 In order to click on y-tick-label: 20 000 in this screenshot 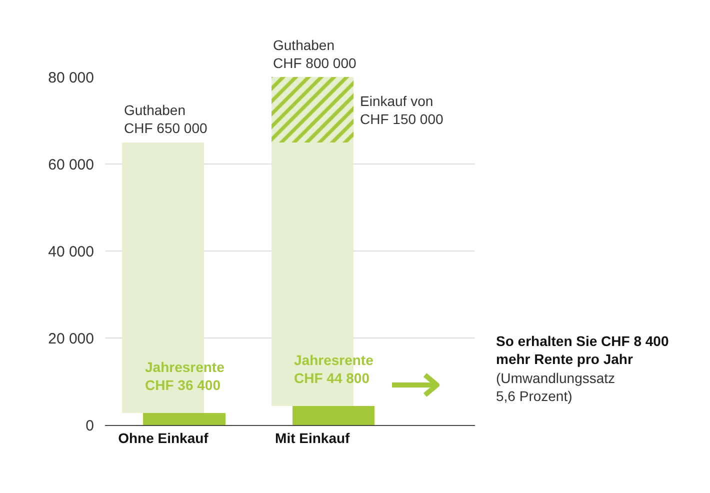, I will do `click(71, 339)`.